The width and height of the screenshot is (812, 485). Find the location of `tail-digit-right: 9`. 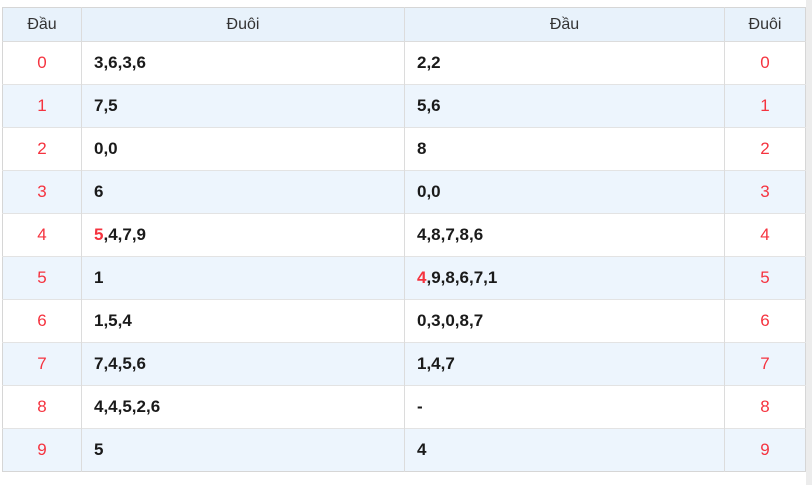

tail-digit-right: 9 is located at coordinates (765, 450).